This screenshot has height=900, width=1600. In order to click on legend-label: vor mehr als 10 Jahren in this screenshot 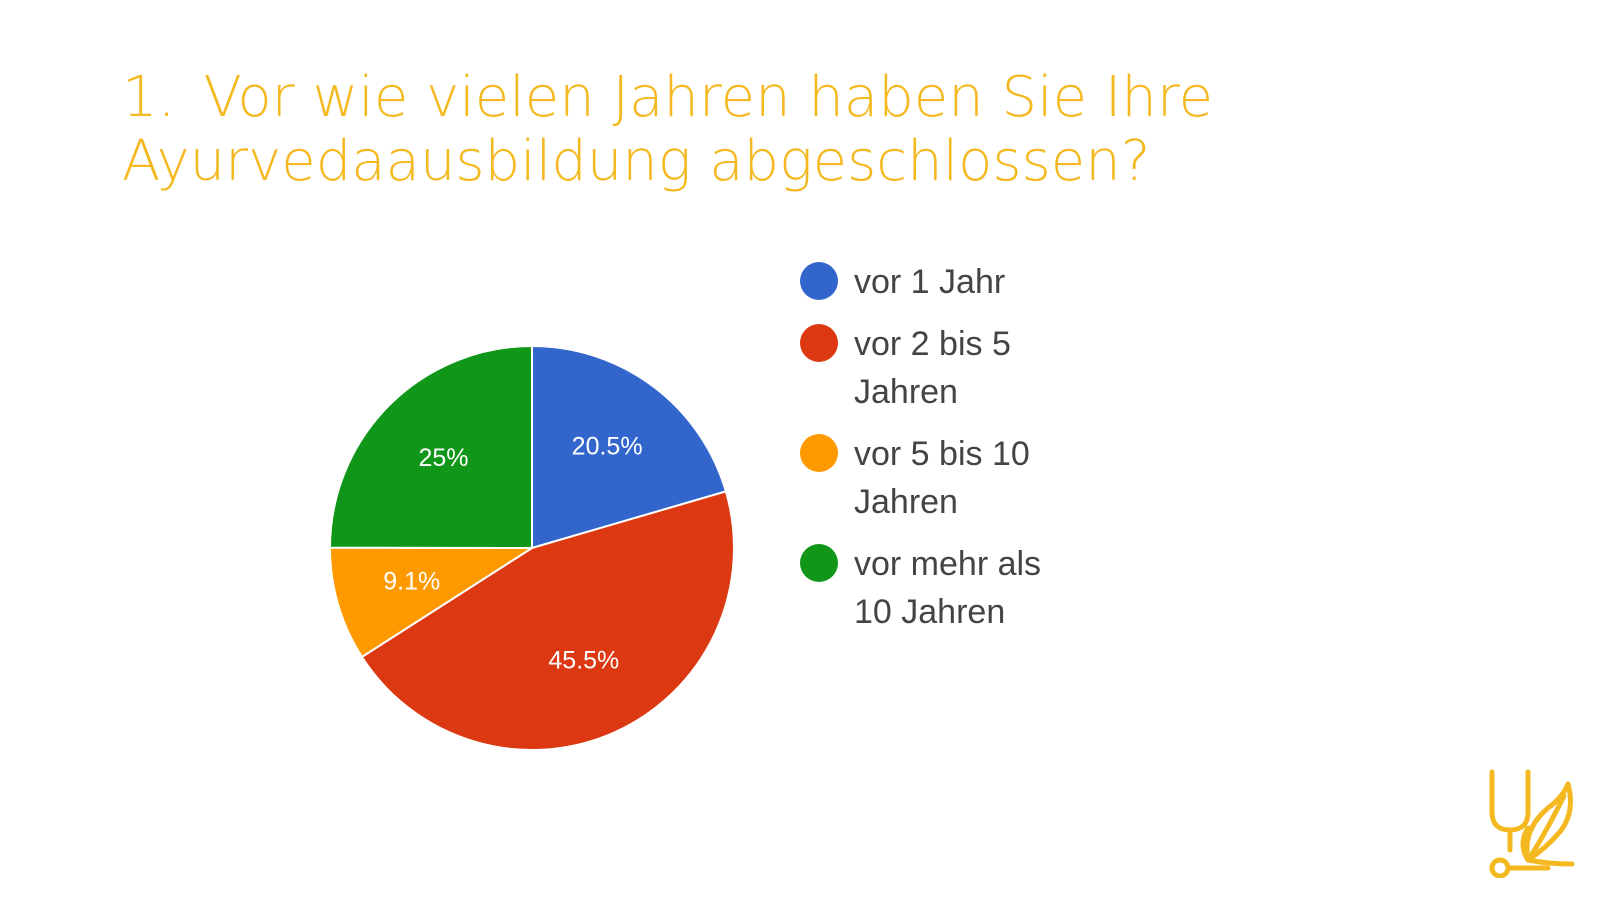, I will do `click(948, 588)`.